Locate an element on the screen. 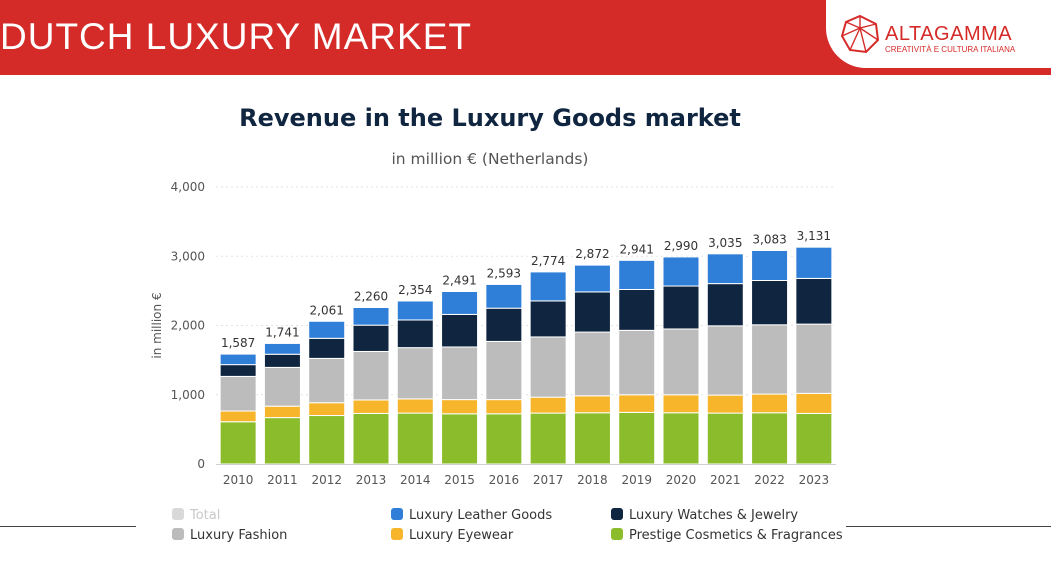 This screenshot has height=564, width=1051. legend-item-cosmetics: Prestige Cosmetics & Fragrances is located at coordinates (727, 537).